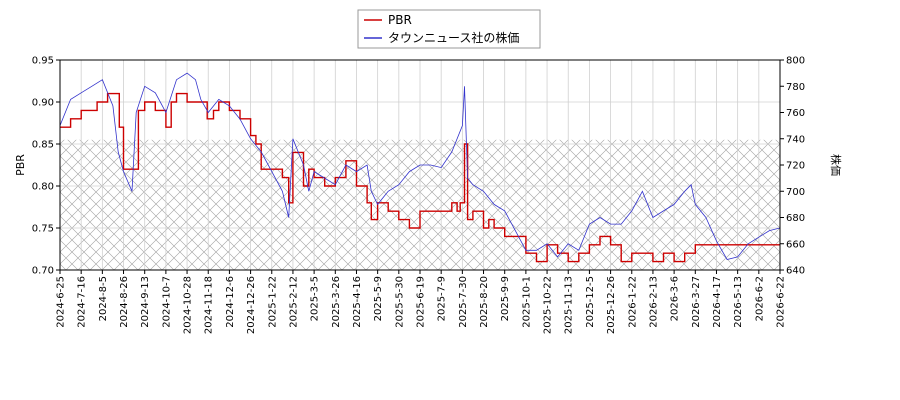 The width and height of the screenshot is (900, 400). Describe the element at coordinates (378, 298) in the screenshot. I see `x-tick-label: 2025-5-9` at that location.